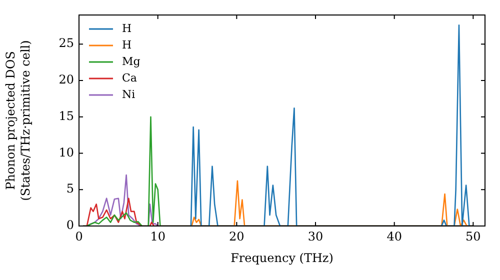 This screenshot has height=280, width=500. What do you see at coordinates (129, 94) in the screenshot?
I see `legend-label: Ni` at bounding box center [129, 94].